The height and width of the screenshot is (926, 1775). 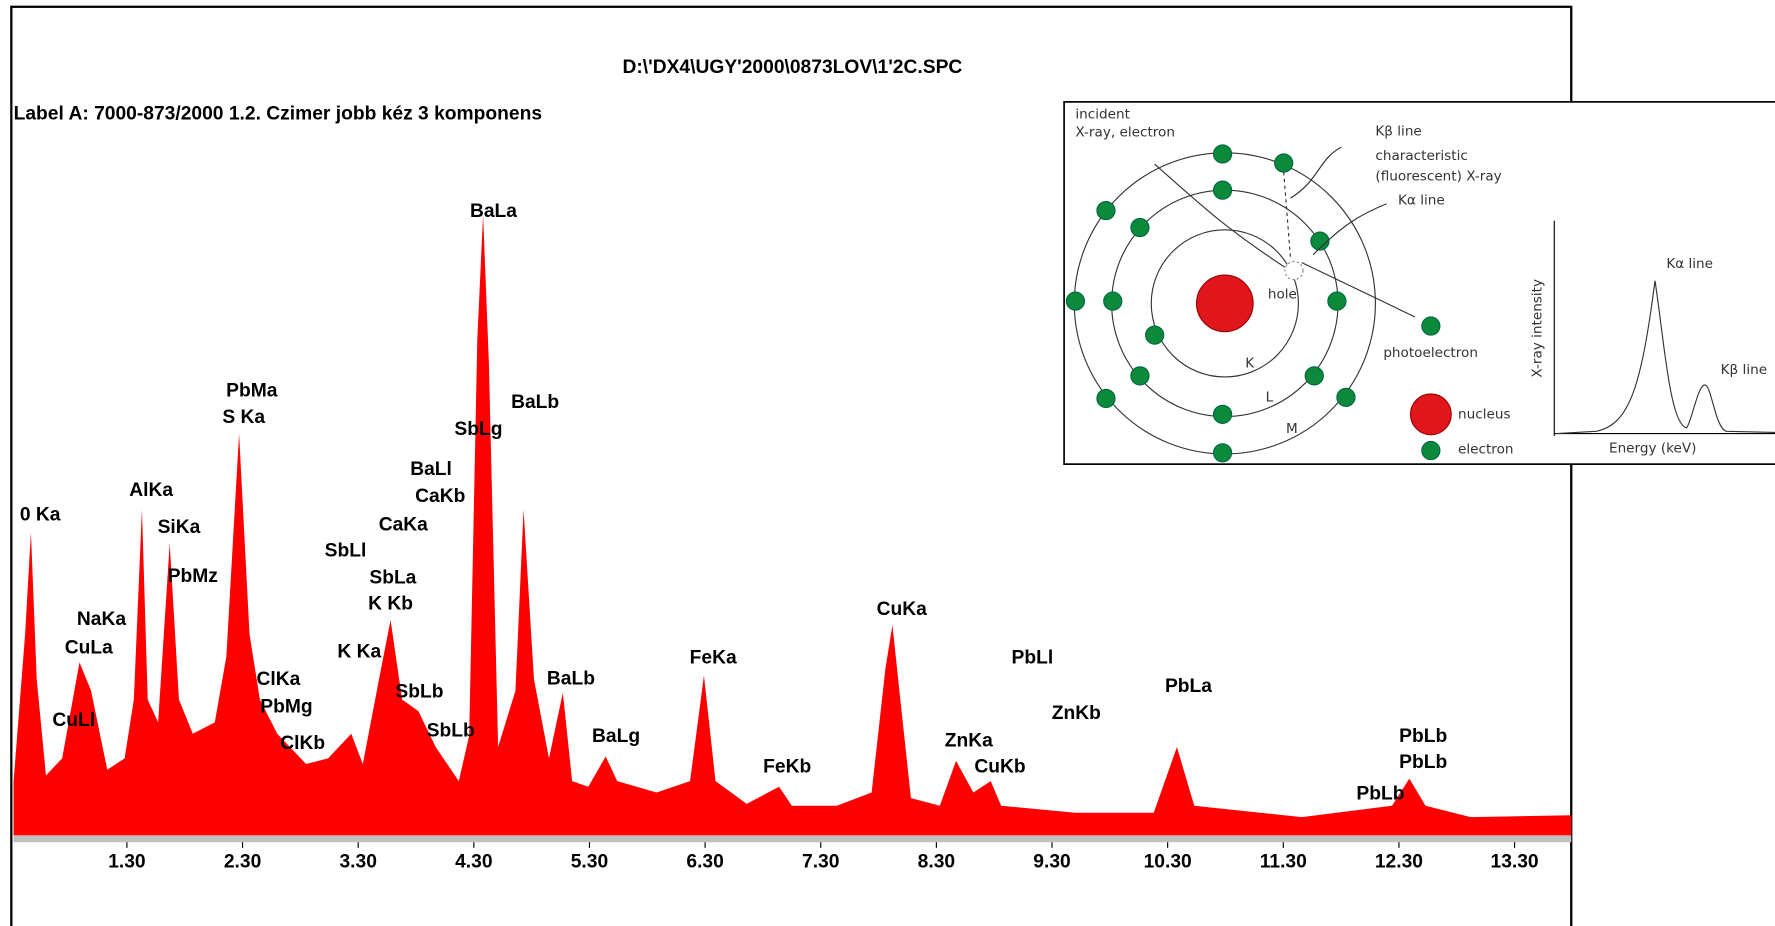 What do you see at coordinates (1438, 177) in the screenshot?
I see `inset-label: (fluorescent) X-ray` at bounding box center [1438, 177].